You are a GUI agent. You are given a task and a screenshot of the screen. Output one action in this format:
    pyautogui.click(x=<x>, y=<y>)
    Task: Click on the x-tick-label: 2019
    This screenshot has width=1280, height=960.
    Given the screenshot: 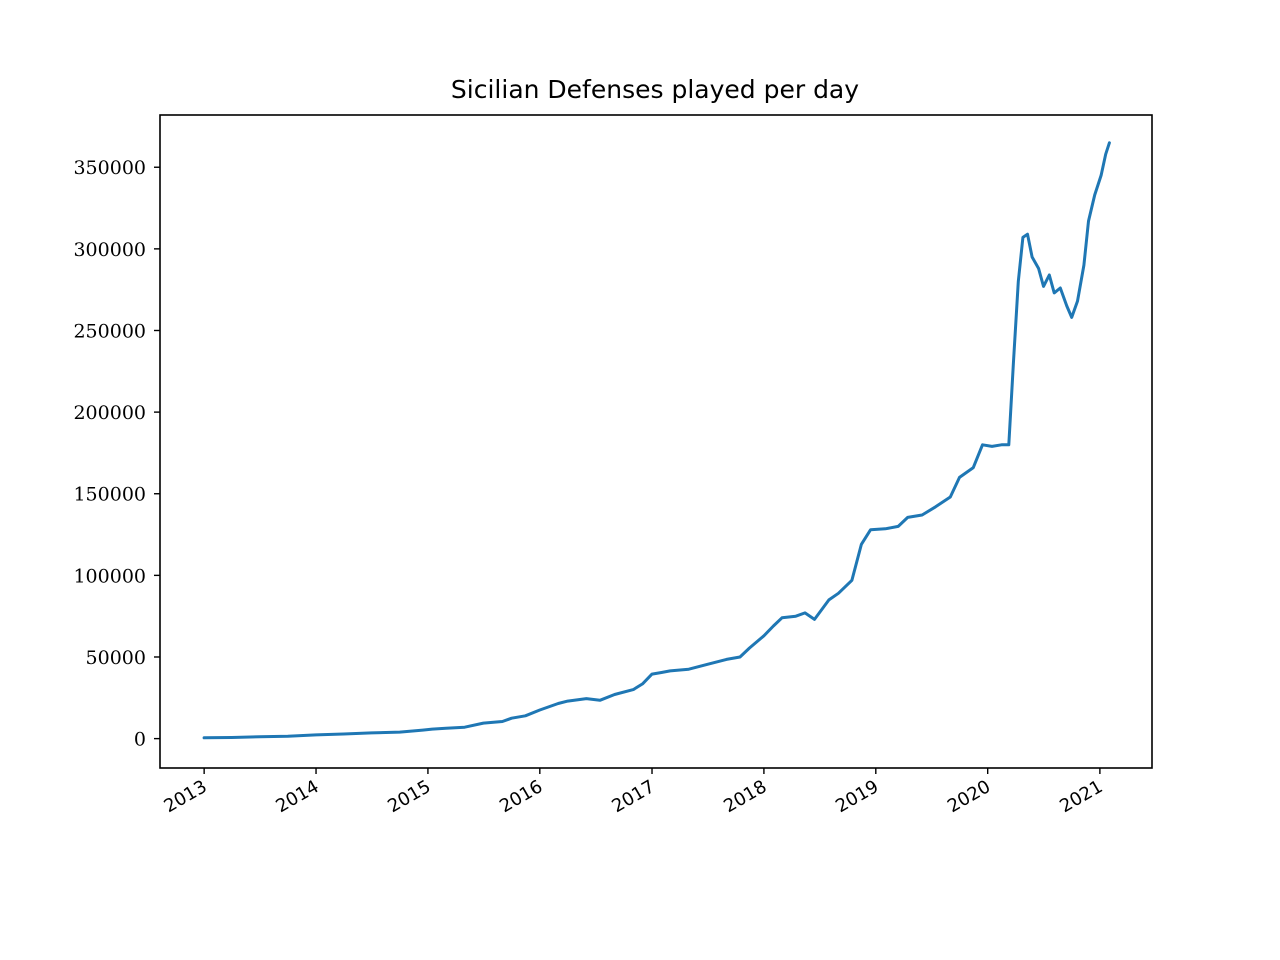 What is the action you would take?
    pyautogui.click(x=857, y=796)
    